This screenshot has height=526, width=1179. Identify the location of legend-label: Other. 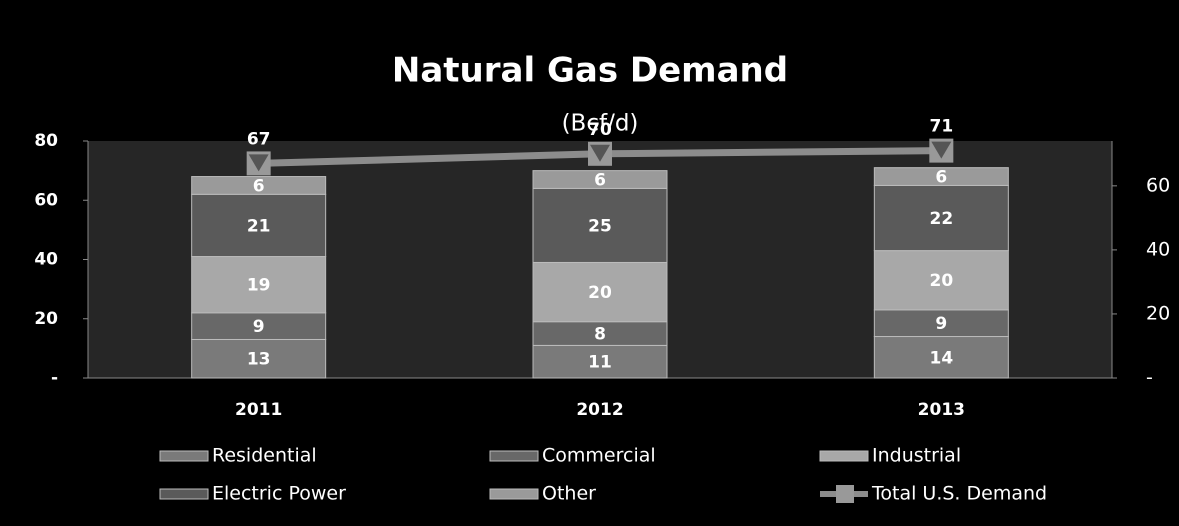
(569, 494).